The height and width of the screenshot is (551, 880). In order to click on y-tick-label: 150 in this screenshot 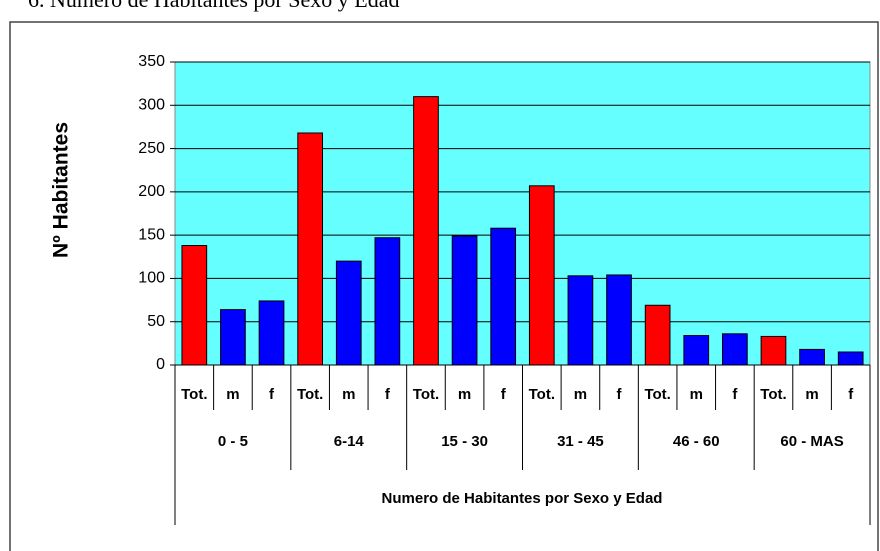, I will do `click(151, 234)`.